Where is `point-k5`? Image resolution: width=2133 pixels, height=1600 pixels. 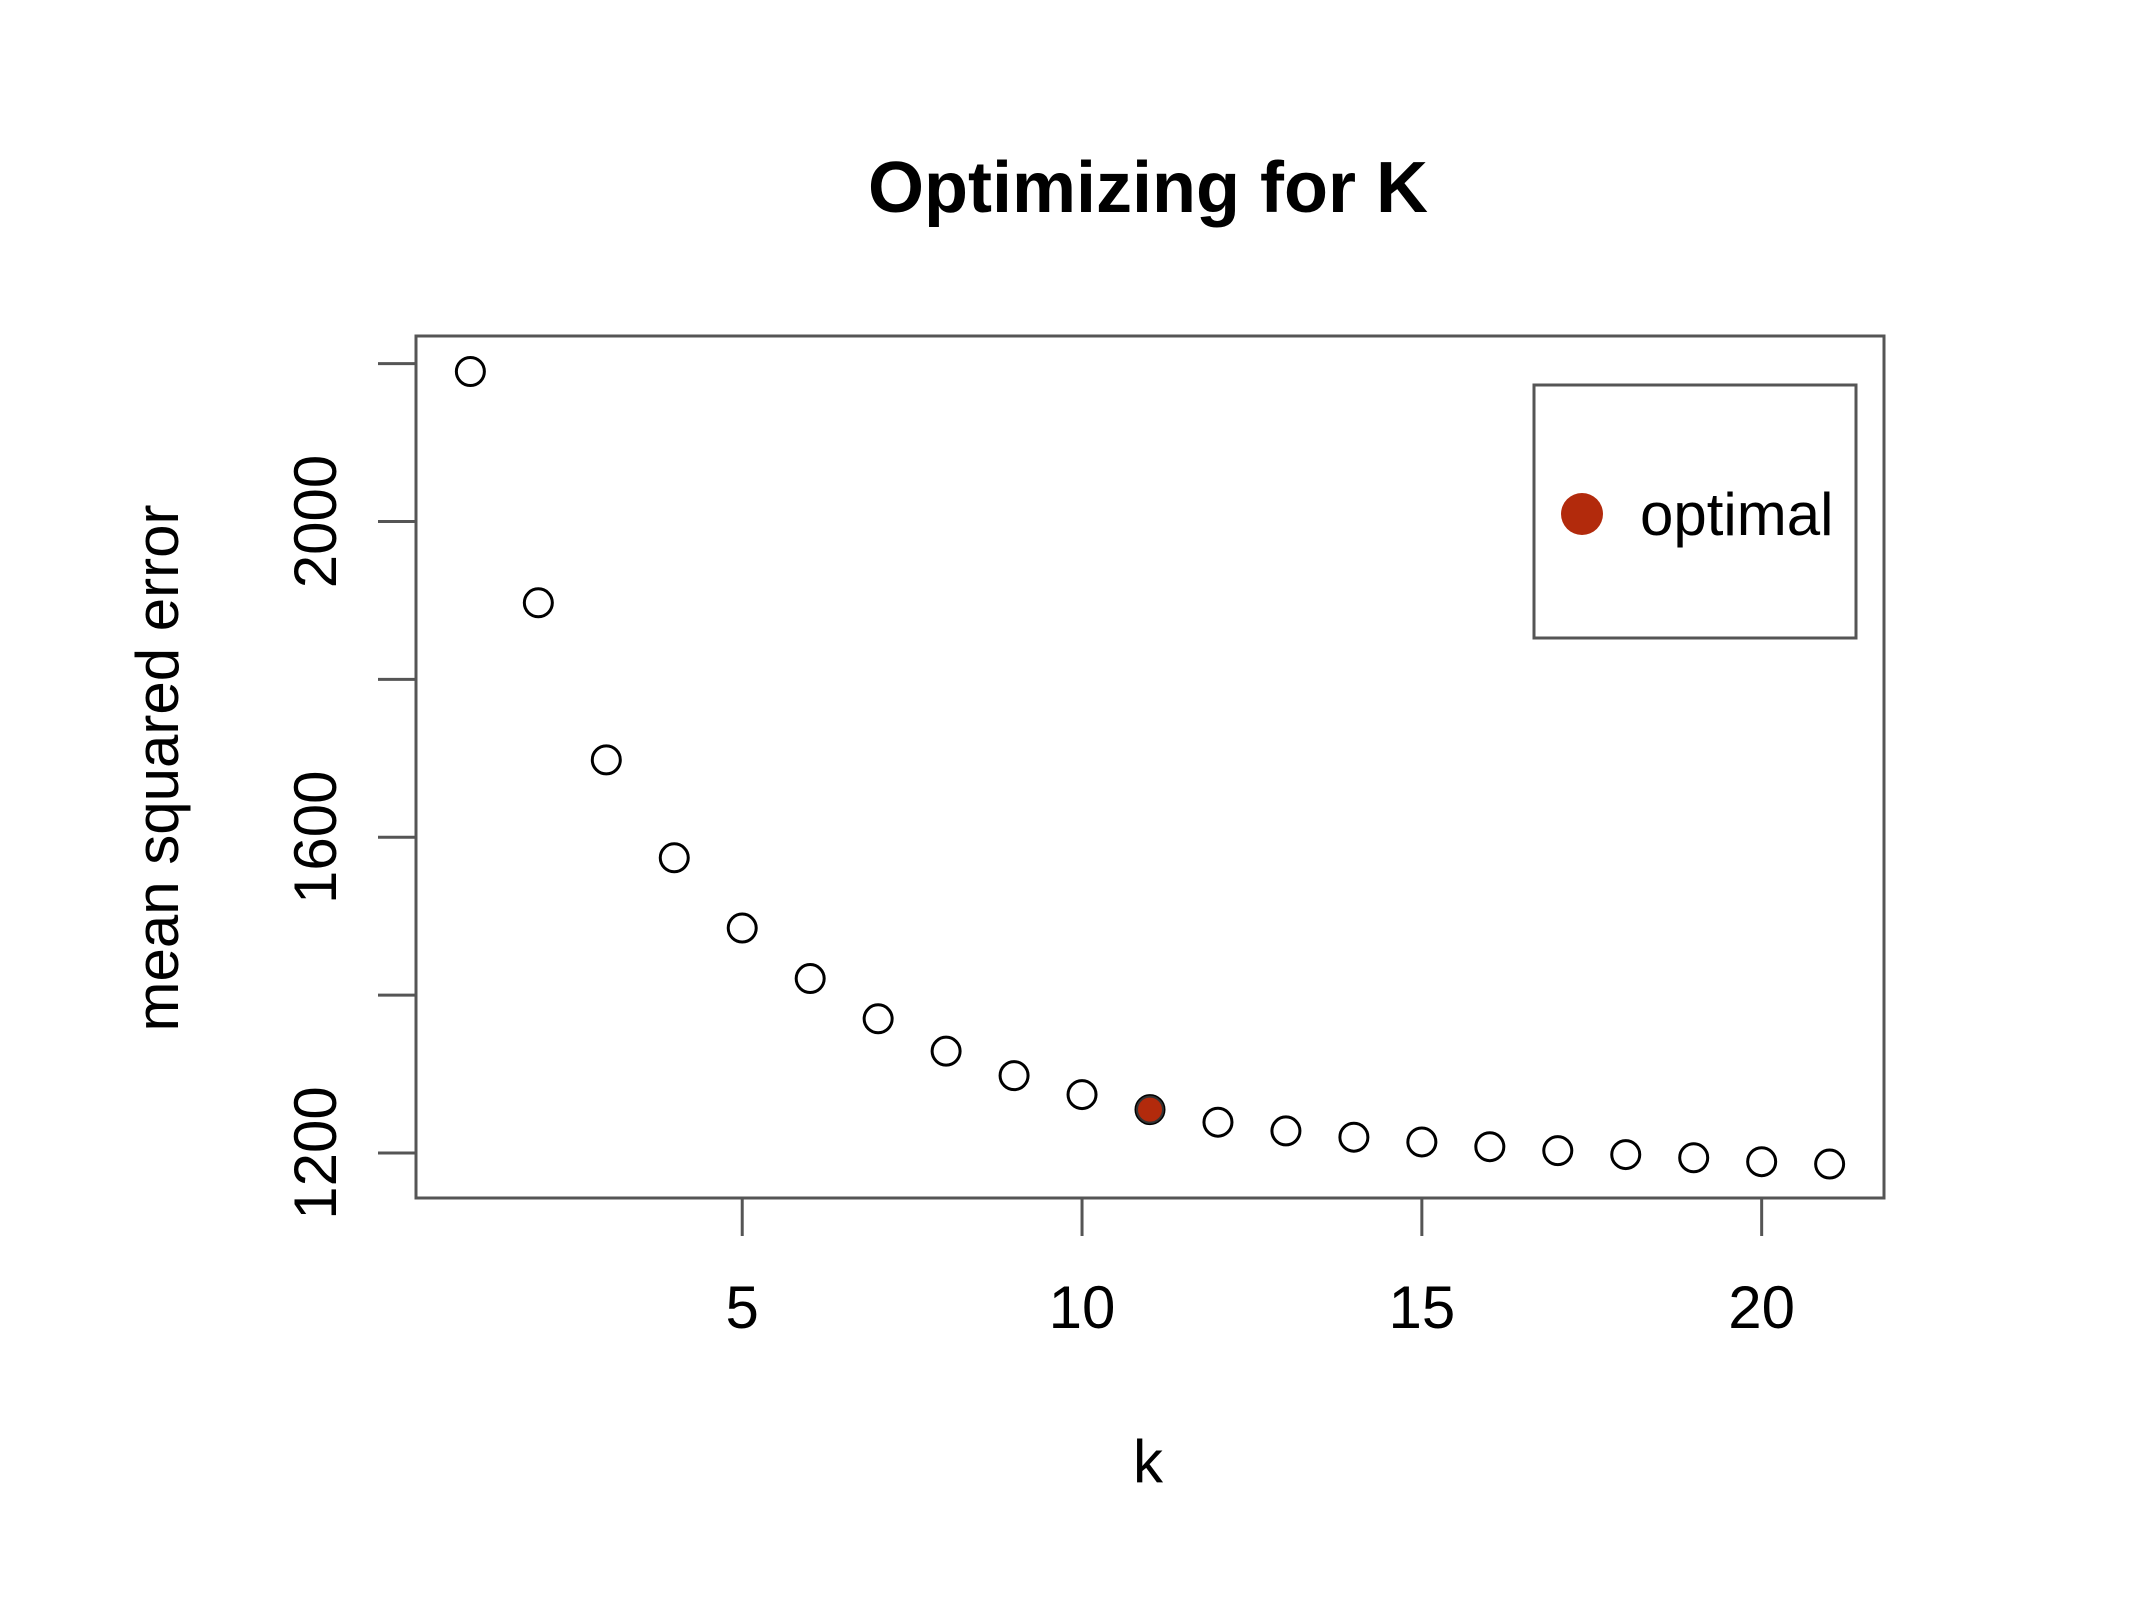
point-k5 is located at coordinates (742, 928).